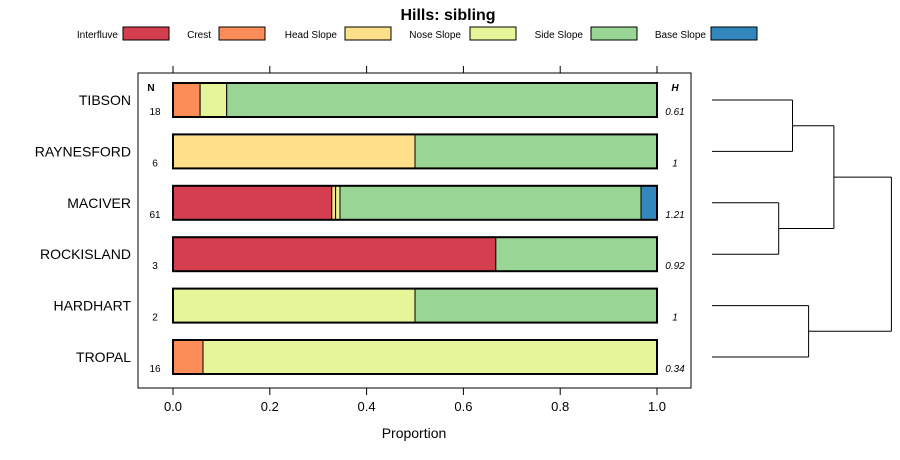  What do you see at coordinates (98, 35) in the screenshot?
I see `legend-label-interfluve: Interfluve` at bounding box center [98, 35].